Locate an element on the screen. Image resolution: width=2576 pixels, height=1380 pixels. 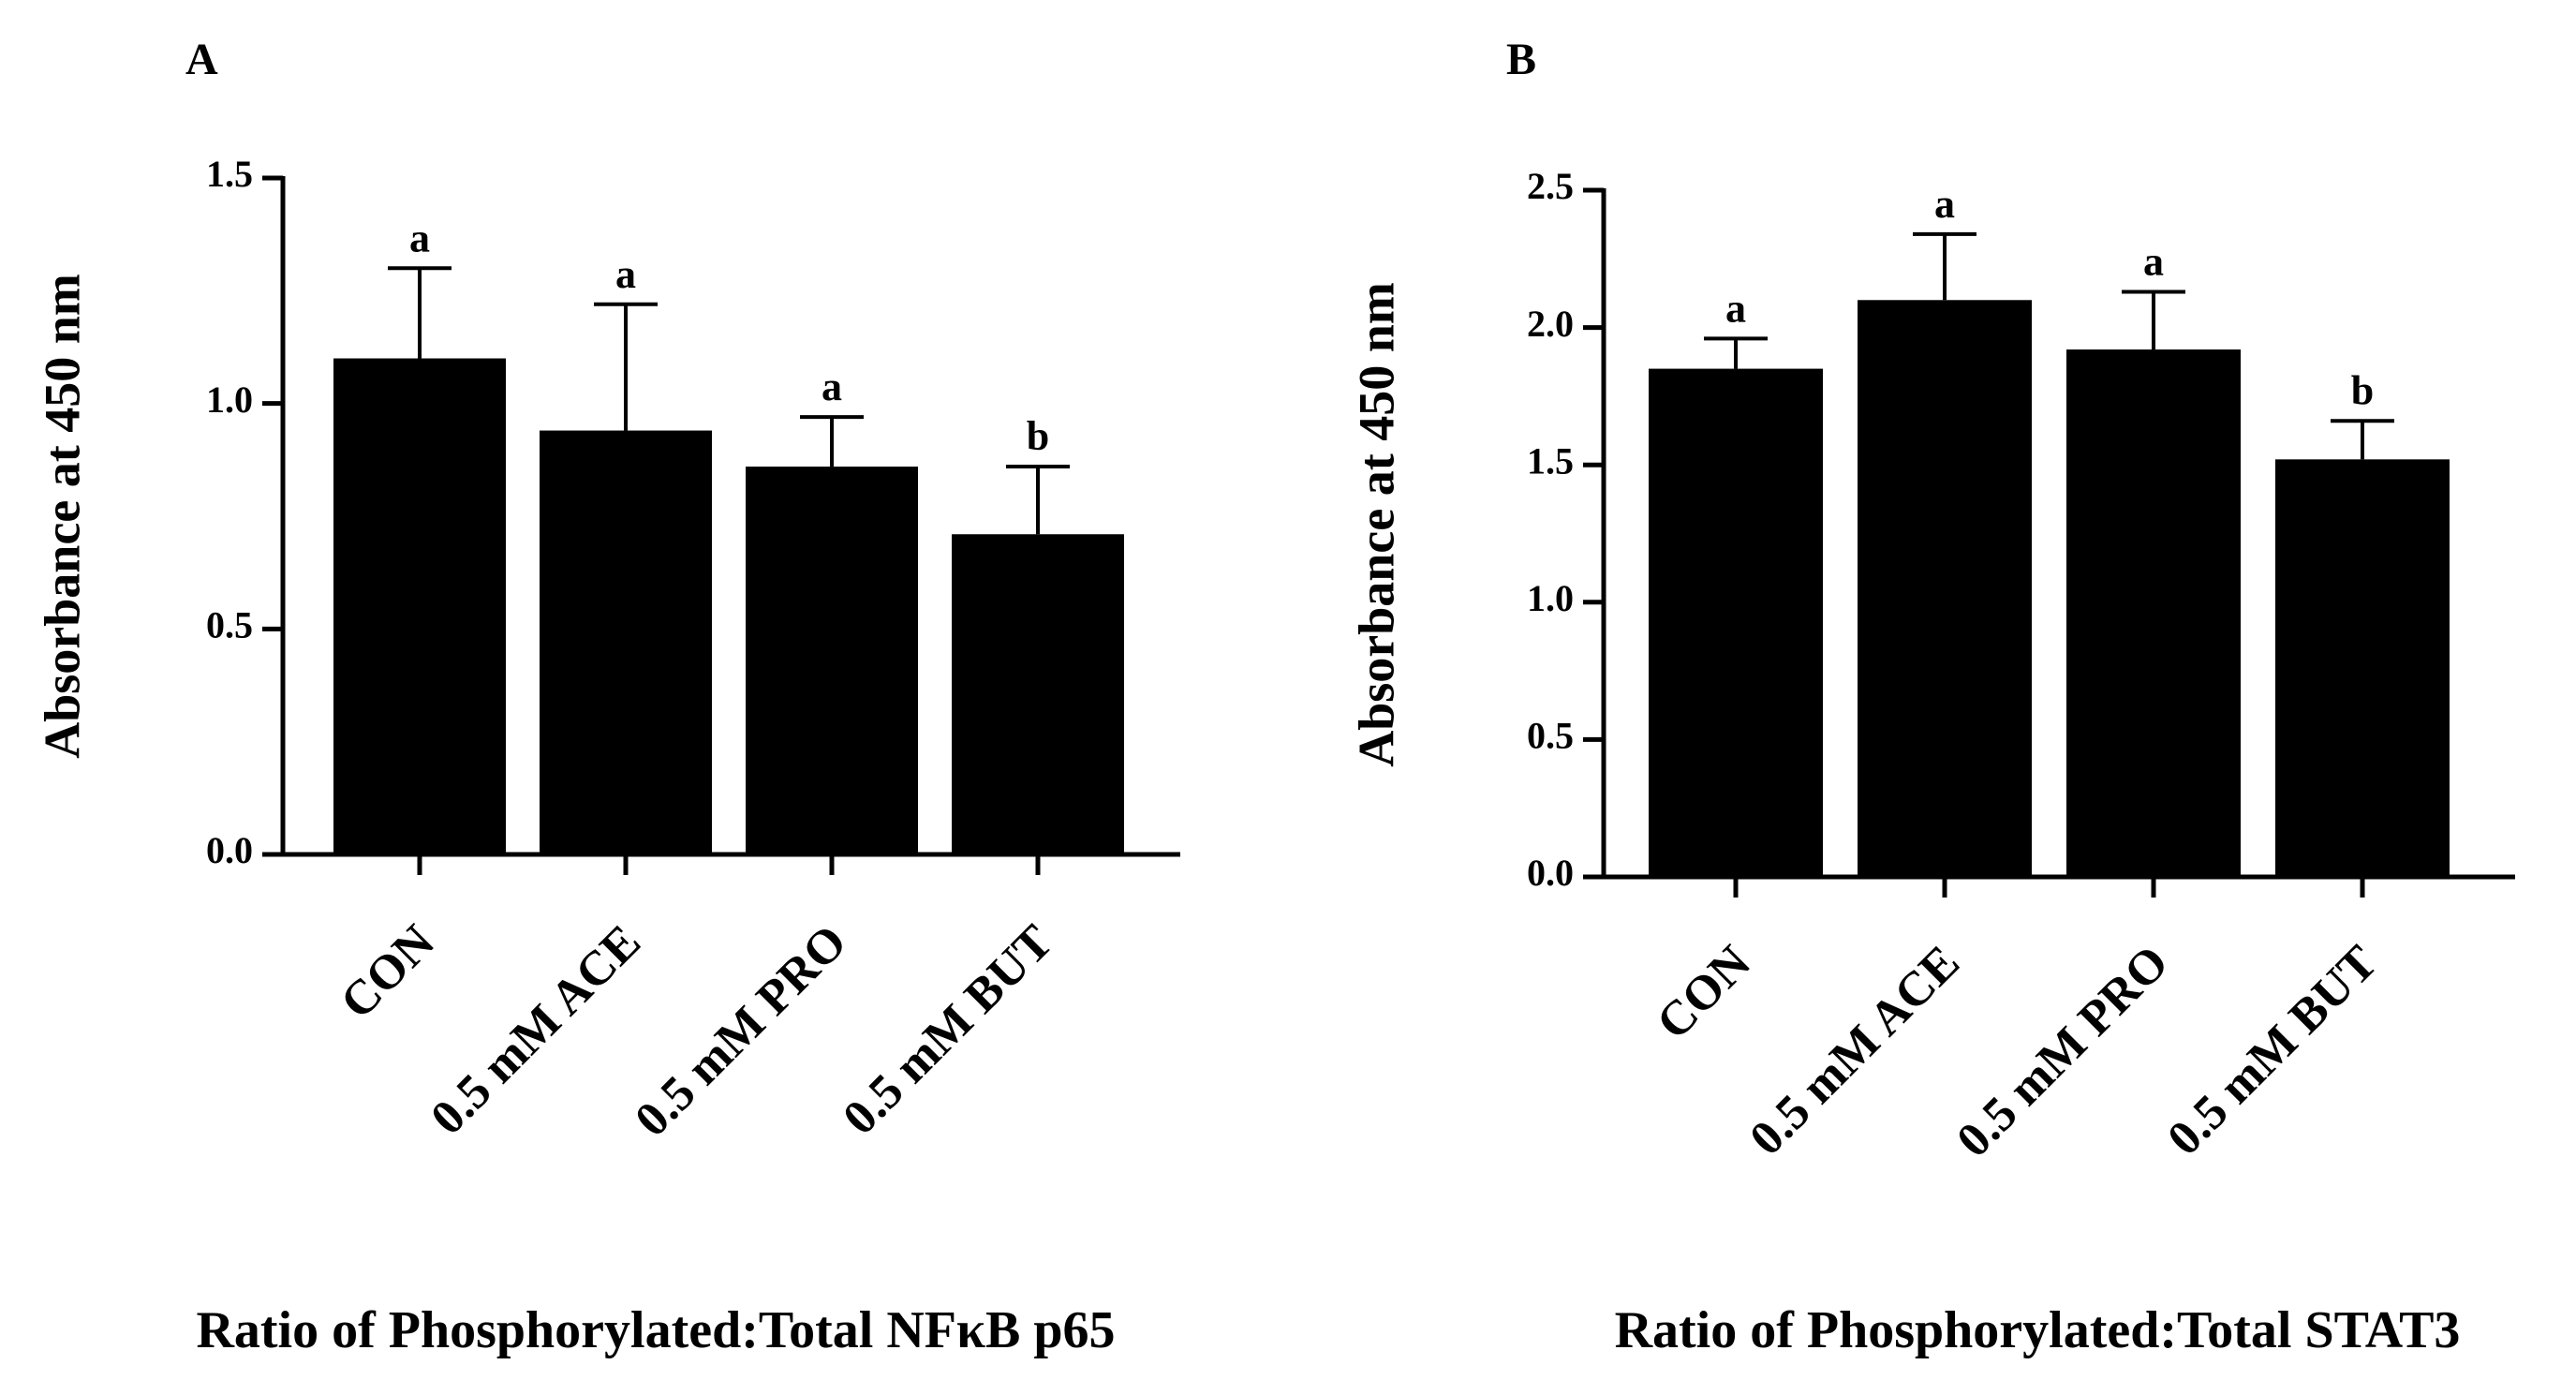
y-tick-label: 2.0 is located at coordinates (1550, 324).